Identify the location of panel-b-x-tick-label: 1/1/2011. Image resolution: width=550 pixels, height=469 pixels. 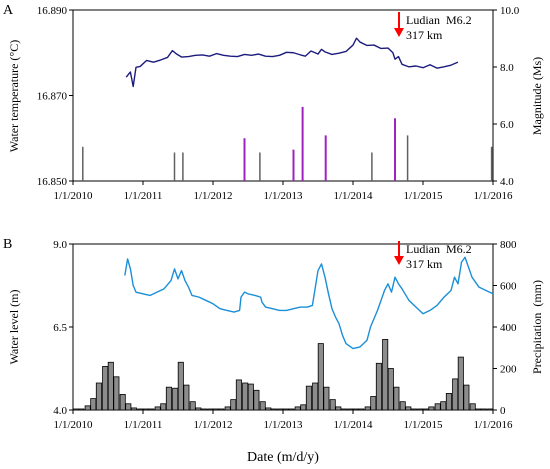
(143, 425).